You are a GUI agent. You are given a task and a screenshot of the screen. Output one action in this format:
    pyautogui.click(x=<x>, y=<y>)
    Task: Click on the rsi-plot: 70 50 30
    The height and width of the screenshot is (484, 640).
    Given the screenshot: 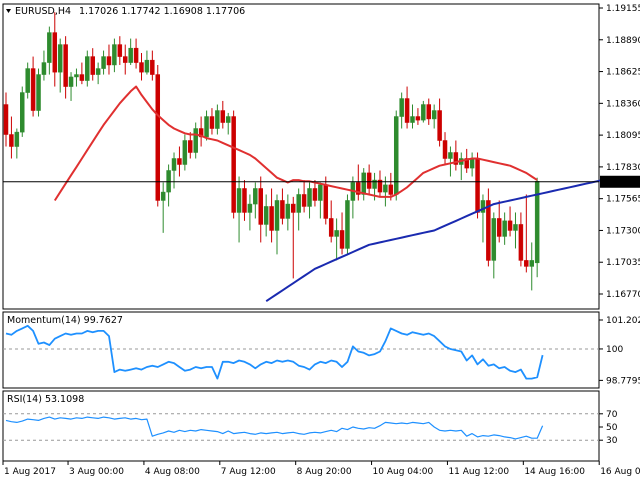 What is the action you would take?
    pyautogui.click(x=310, y=428)
    